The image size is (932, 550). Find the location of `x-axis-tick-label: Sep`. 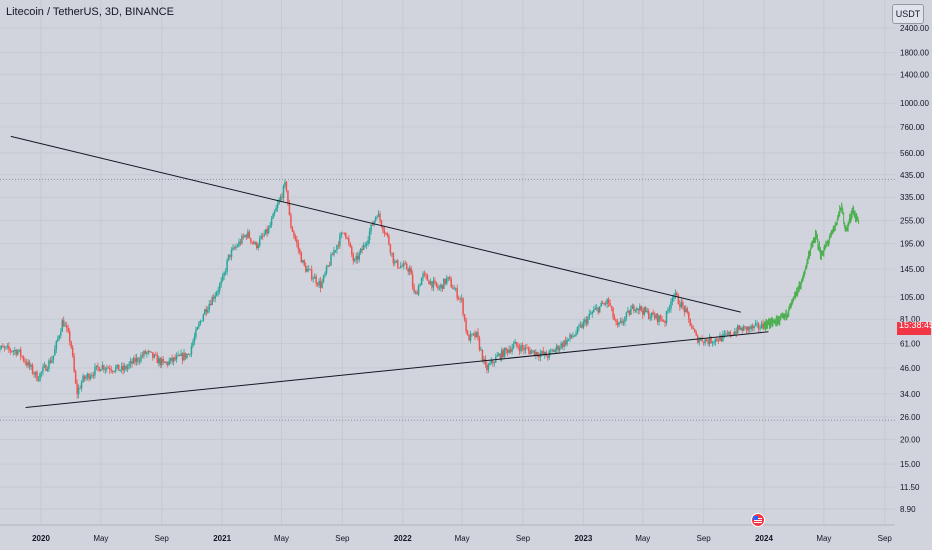

x-axis-tick-label: Sep is located at coordinates (704, 538).